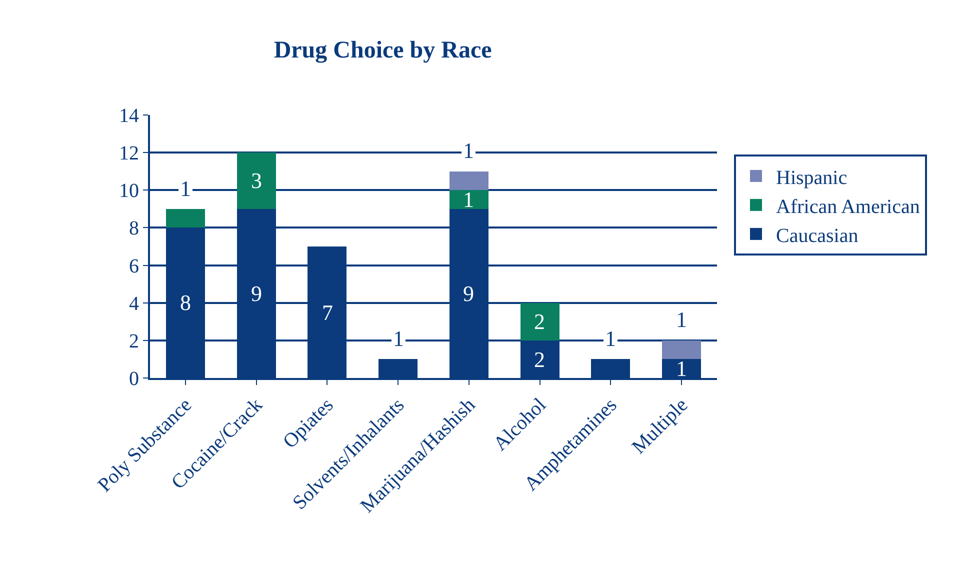 This screenshot has width=957, height=578. What do you see at coordinates (129, 153) in the screenshot?
I see `y-tick-label: 12` at bounding box center [129, 153].